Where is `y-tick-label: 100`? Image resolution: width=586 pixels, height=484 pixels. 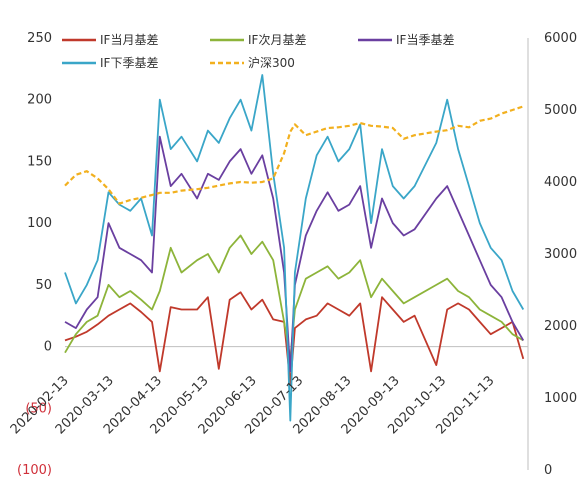 y-tick-label: 100 is located at coordinates (39, 223).